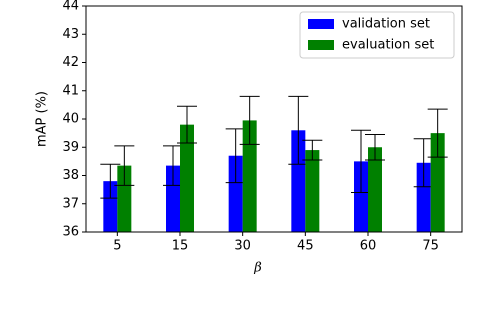 The height and width of the screenshot is (310, 488). What do you see at coordinates (430, 246) in the screenshot?
I see `x-tick-label: 75` at bounding box center [430, 246].